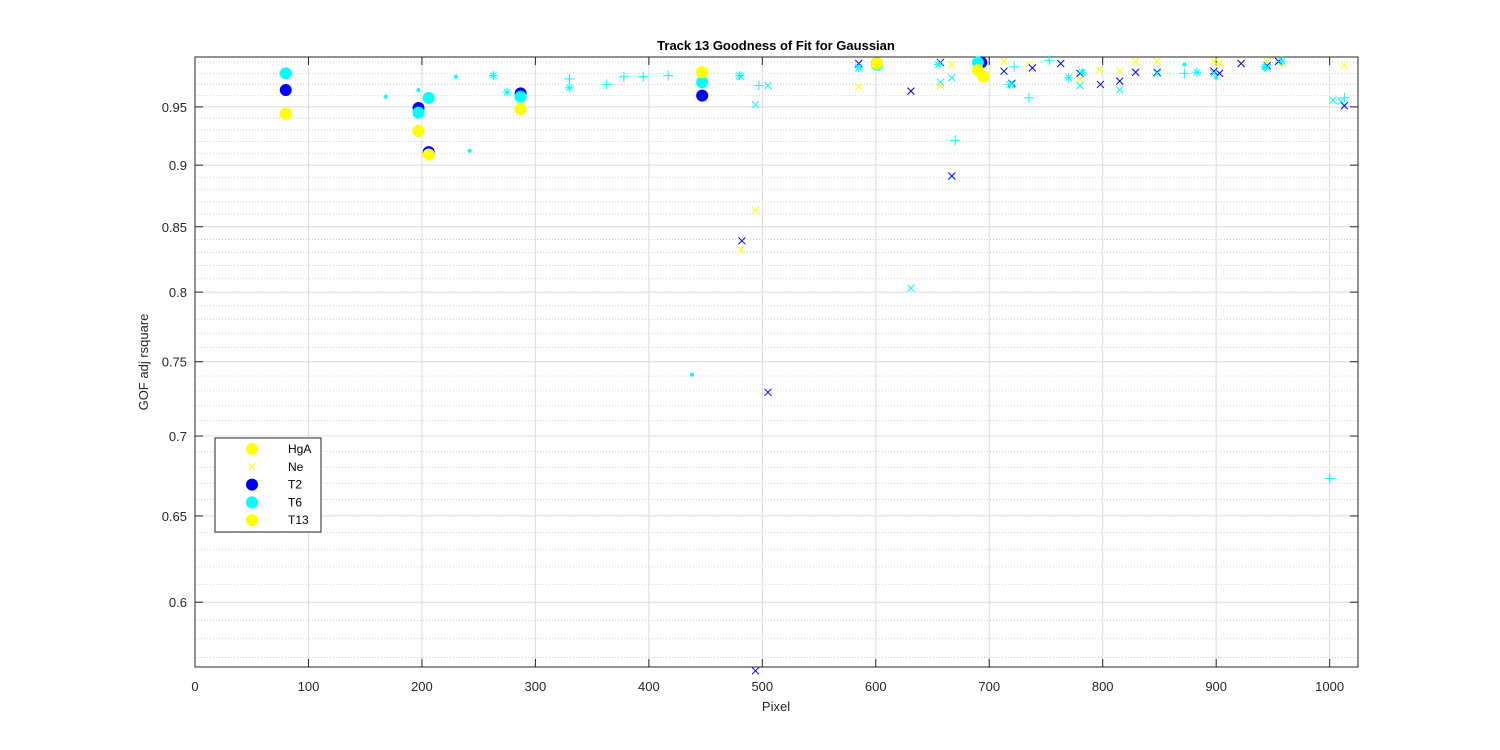 The image size is (1500, 750). What do you see at coordinates (989, 686) in the screenshot?
I see `x-tick-label: 700` at bounding box center [989, 686].